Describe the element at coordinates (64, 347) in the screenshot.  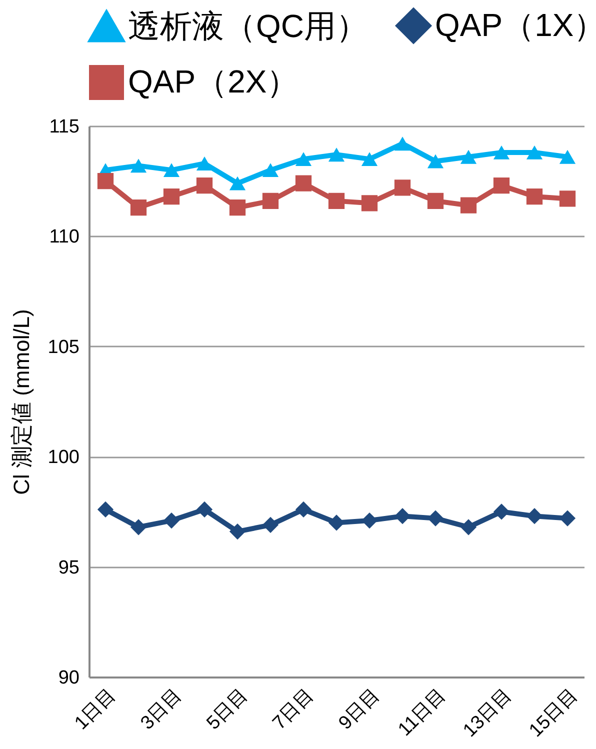
I see `y-tick-label: 105` at that location.